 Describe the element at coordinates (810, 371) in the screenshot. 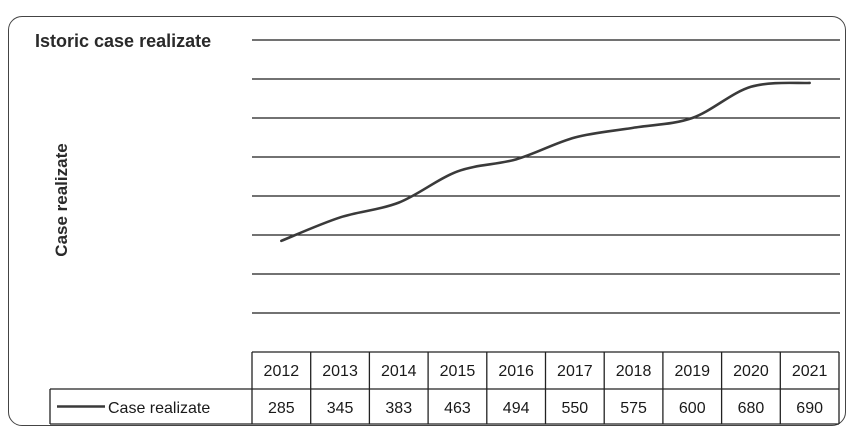

I see `tick-label-2021: 2021` at that location.